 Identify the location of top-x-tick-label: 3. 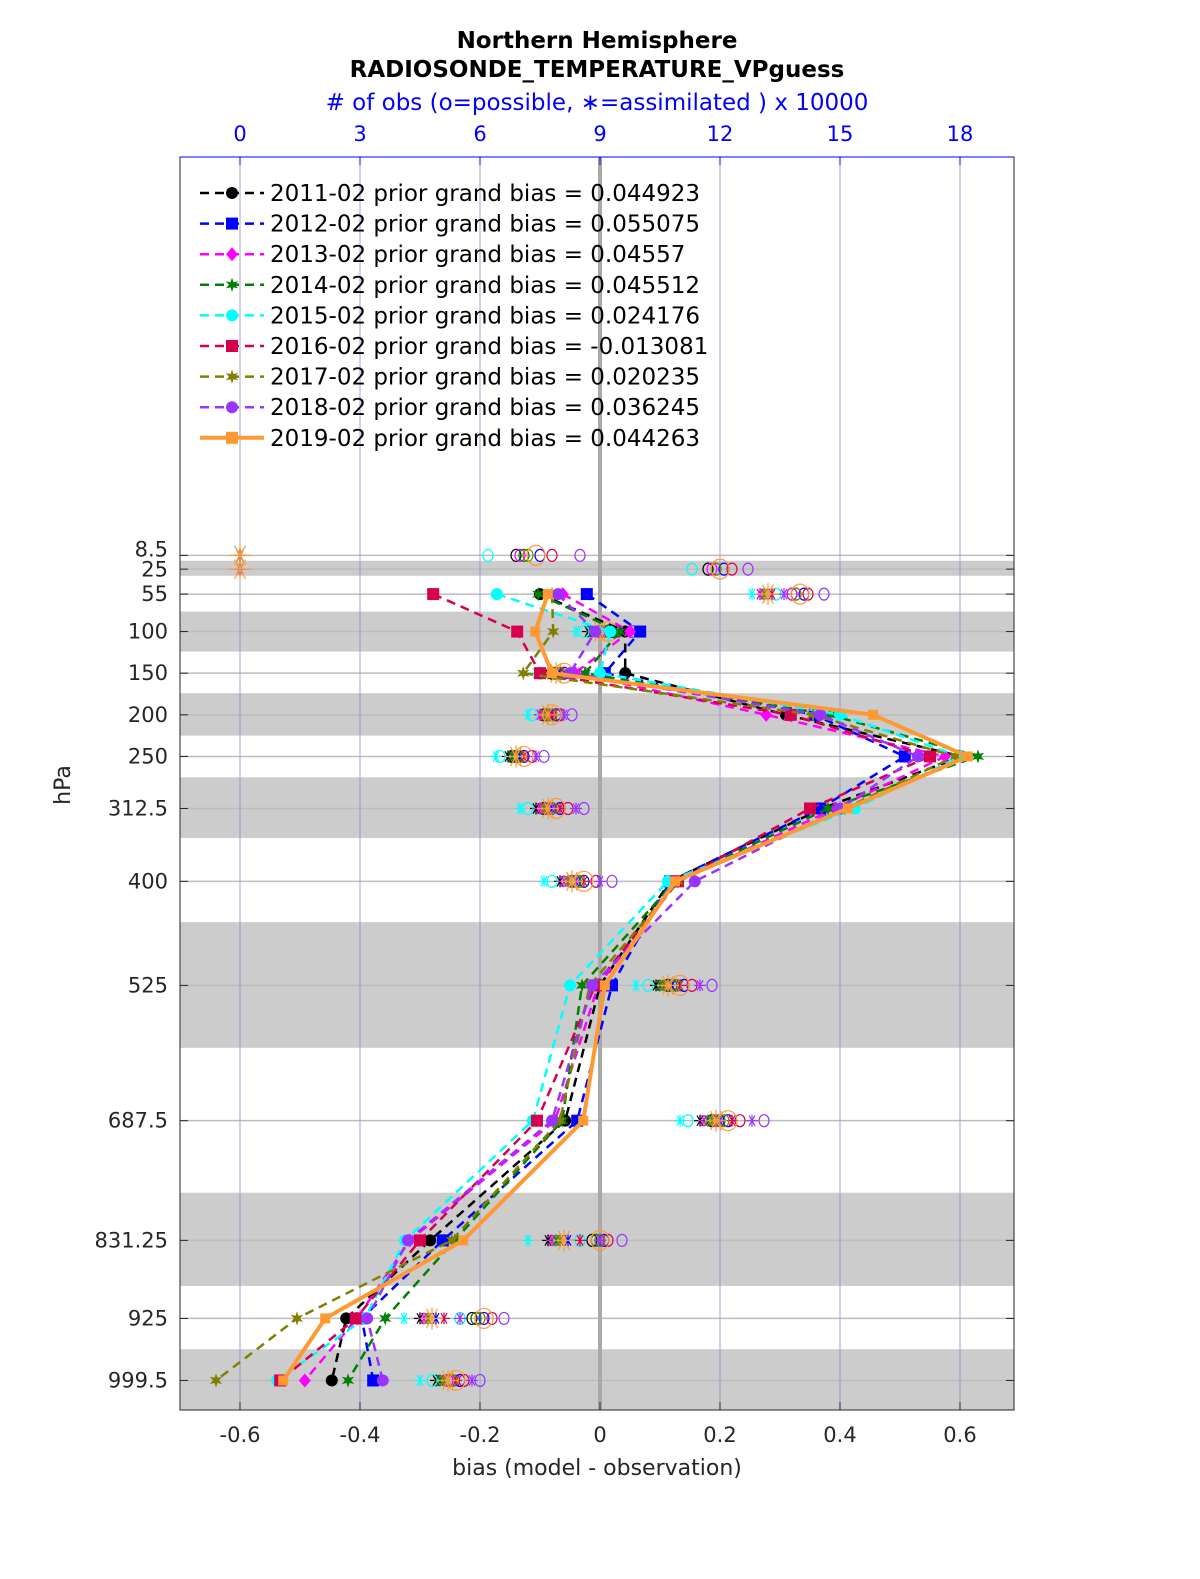
(359, 134).